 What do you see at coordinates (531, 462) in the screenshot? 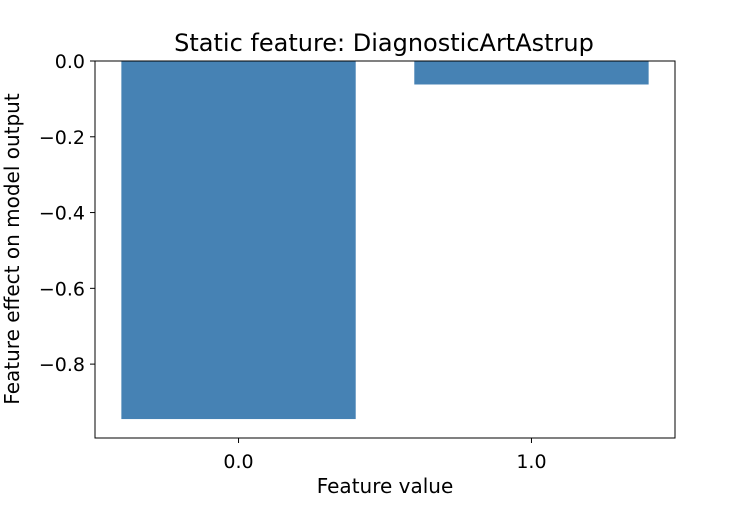
I see `x-tick-label: 1.0` at bounding box center [531, 462].